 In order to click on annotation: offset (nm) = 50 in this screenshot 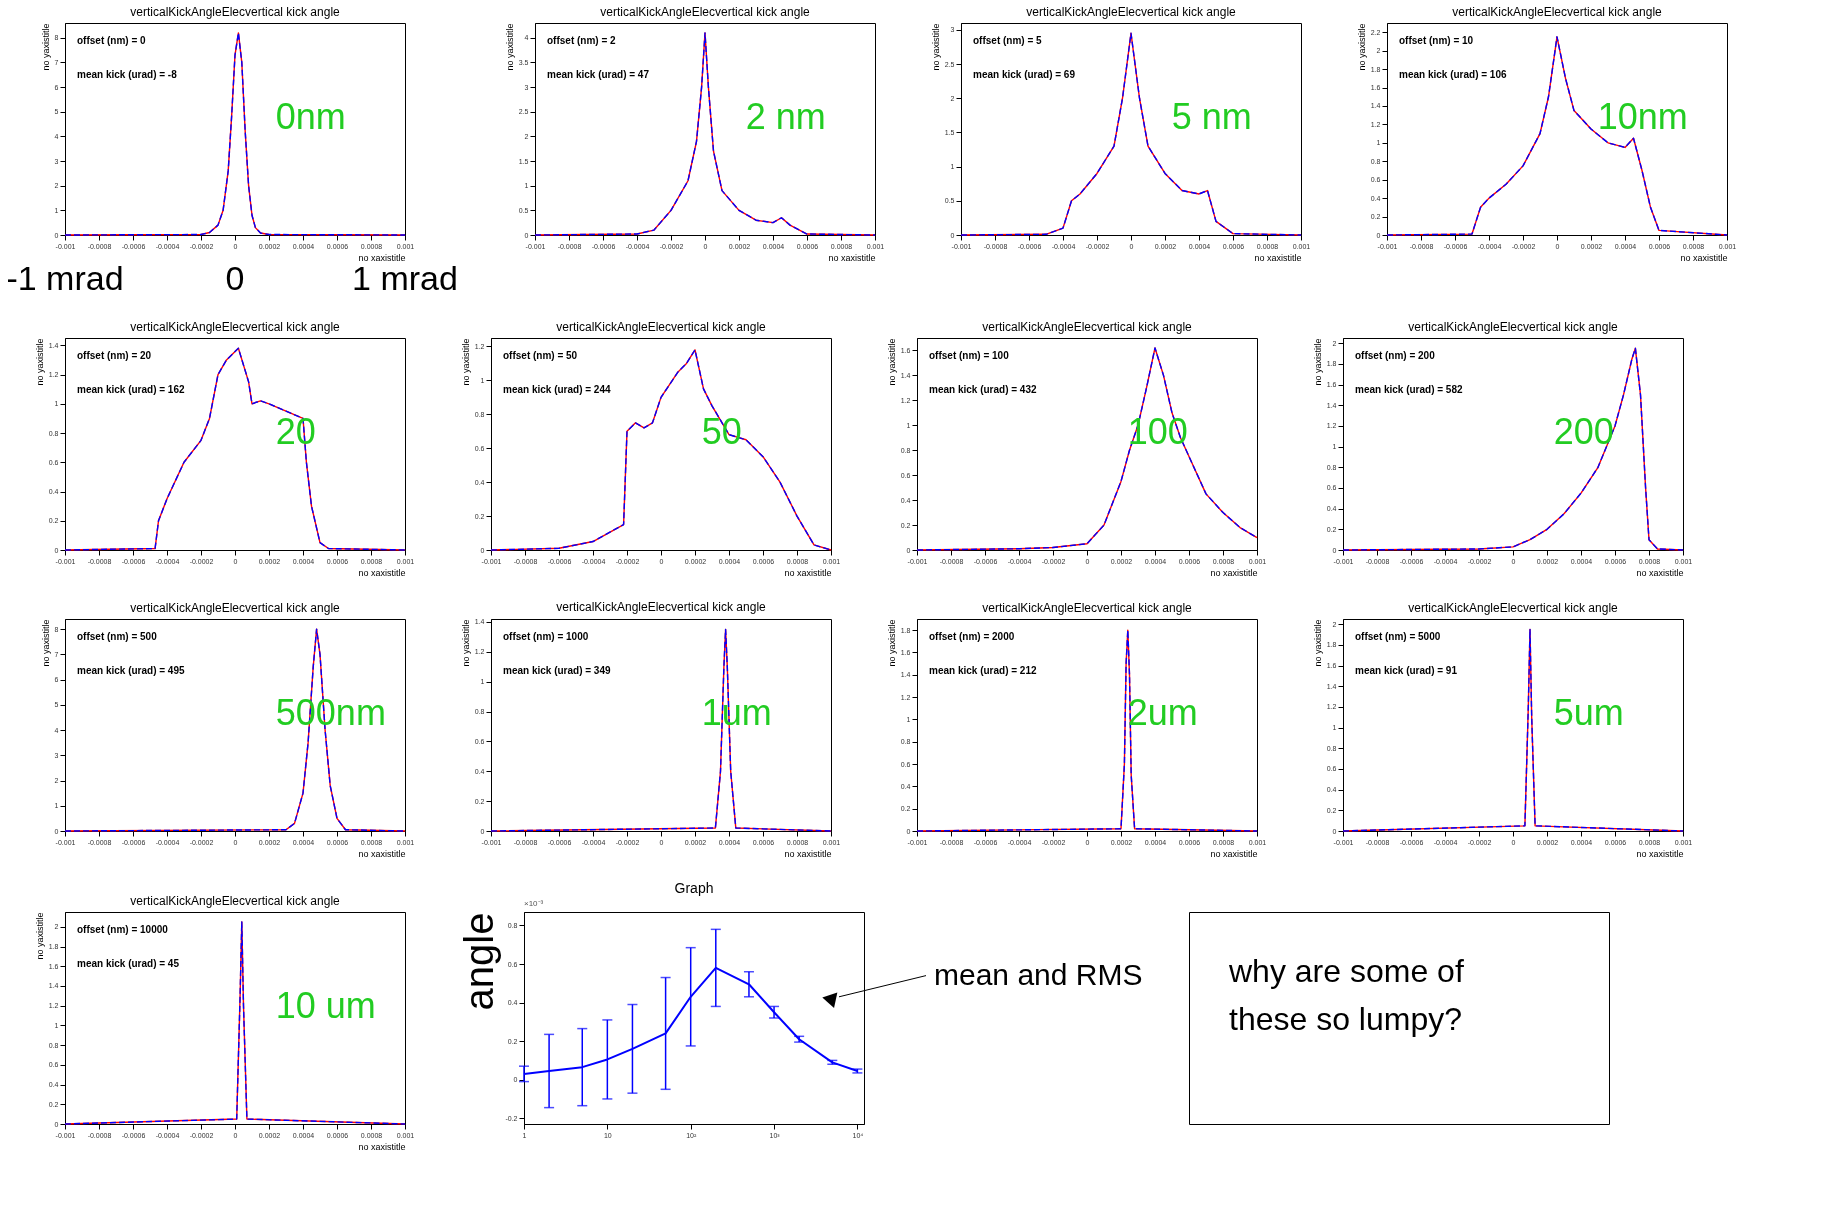, I will do `click(540, 355)`.